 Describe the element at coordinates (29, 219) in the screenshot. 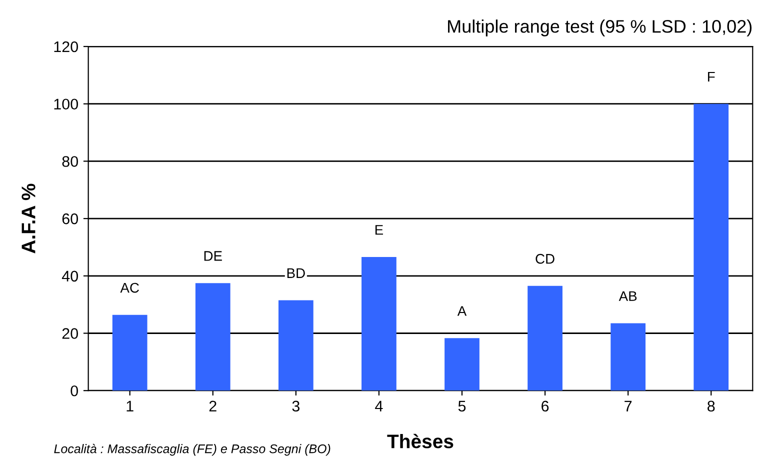

I see `y-axis-title: A.F.A %` at that location.